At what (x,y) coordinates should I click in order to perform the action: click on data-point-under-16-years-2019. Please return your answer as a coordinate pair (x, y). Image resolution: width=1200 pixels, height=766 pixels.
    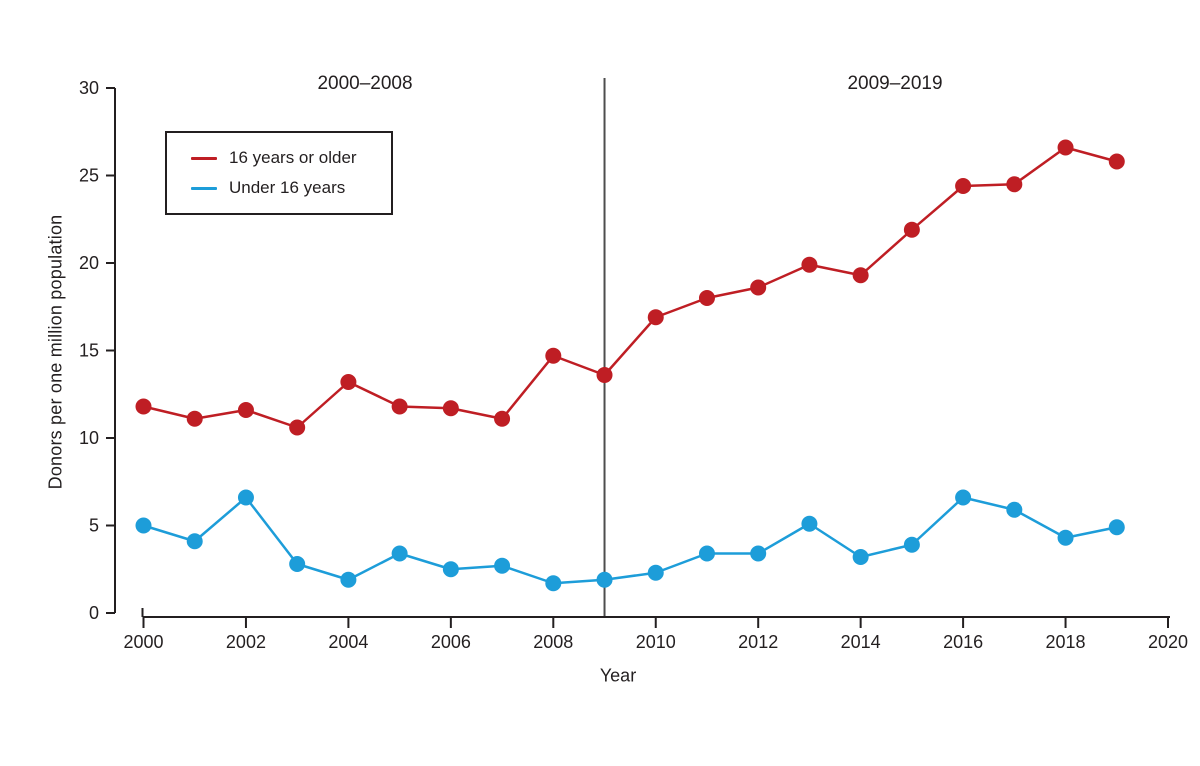
    Looking at the image, I should click on (1116, 527).